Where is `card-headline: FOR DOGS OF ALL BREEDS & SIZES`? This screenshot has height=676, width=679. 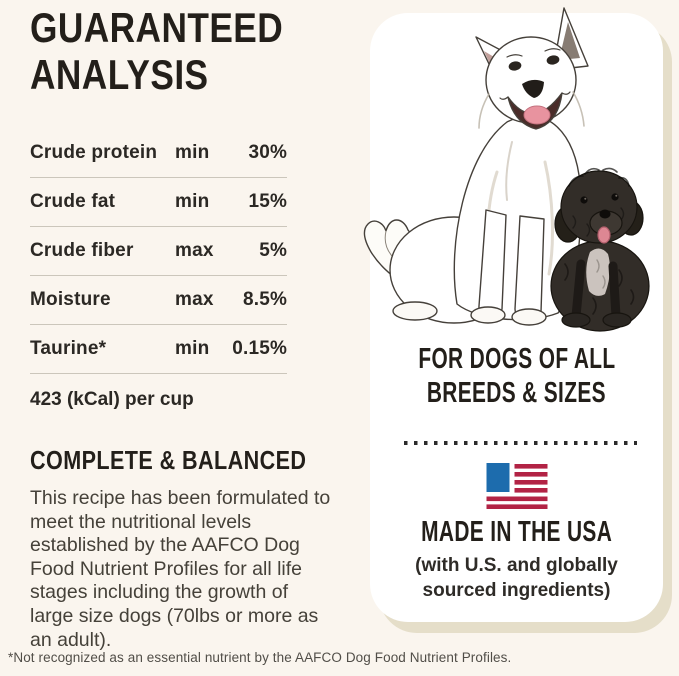 card-headline: FOR DOGS OF ALL BREEDS & SIZES is located at coordinates (516, 376).